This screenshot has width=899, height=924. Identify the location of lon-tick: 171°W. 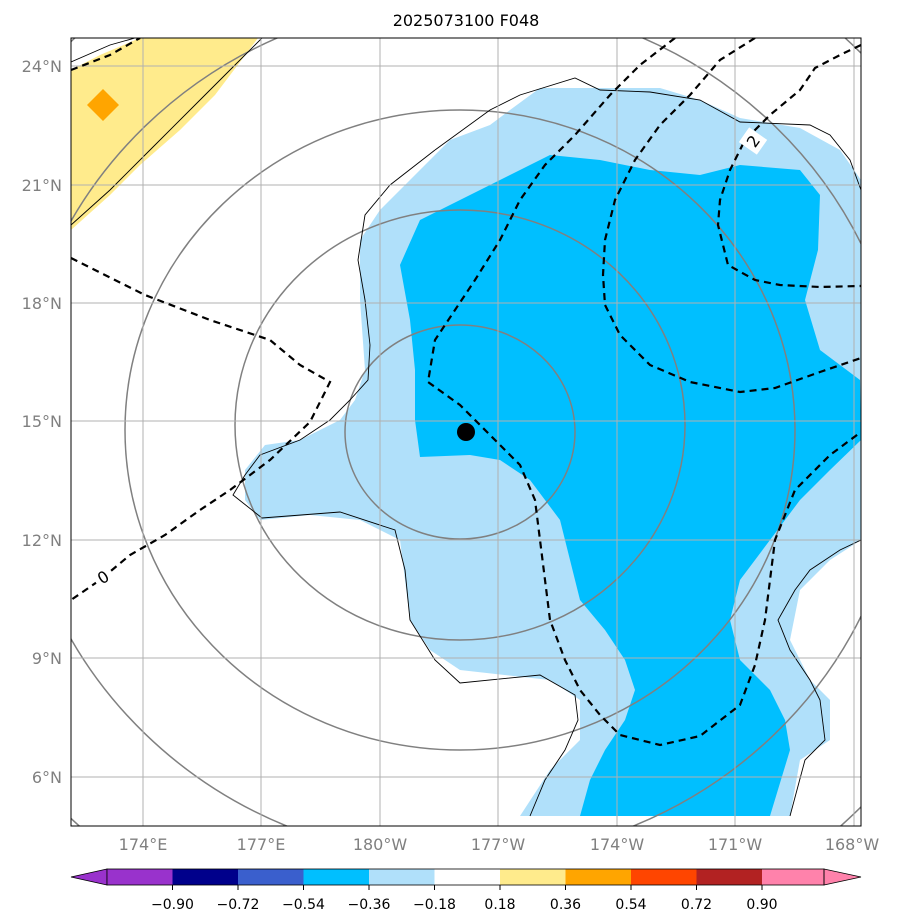
(735, 844).